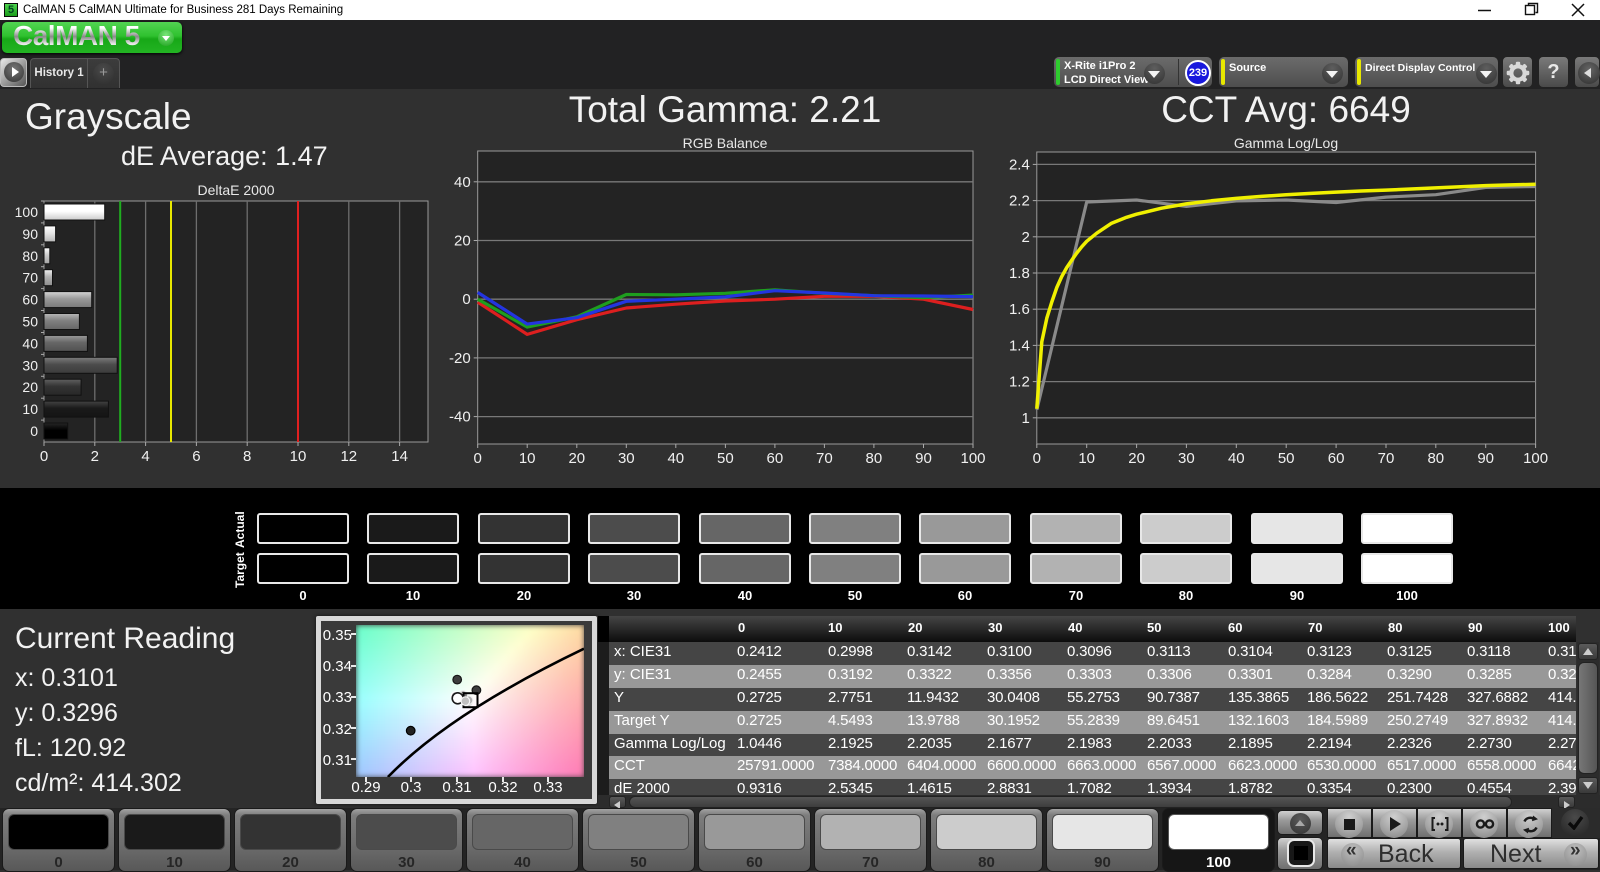  I want to click on svg-text: -40, so click(460, 417).